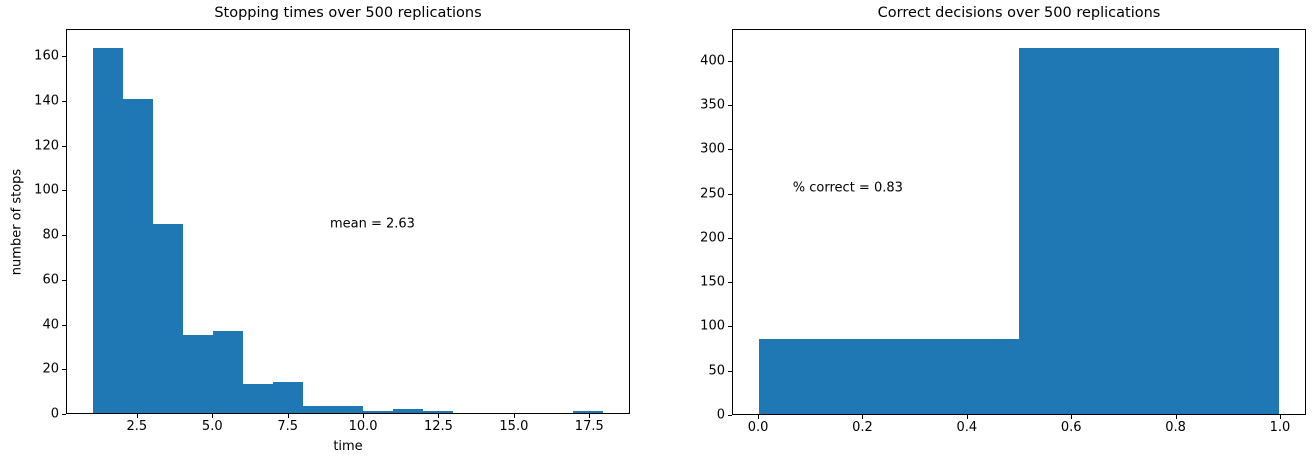  I want to click on y-tick-label: 400, so click(712, 61).